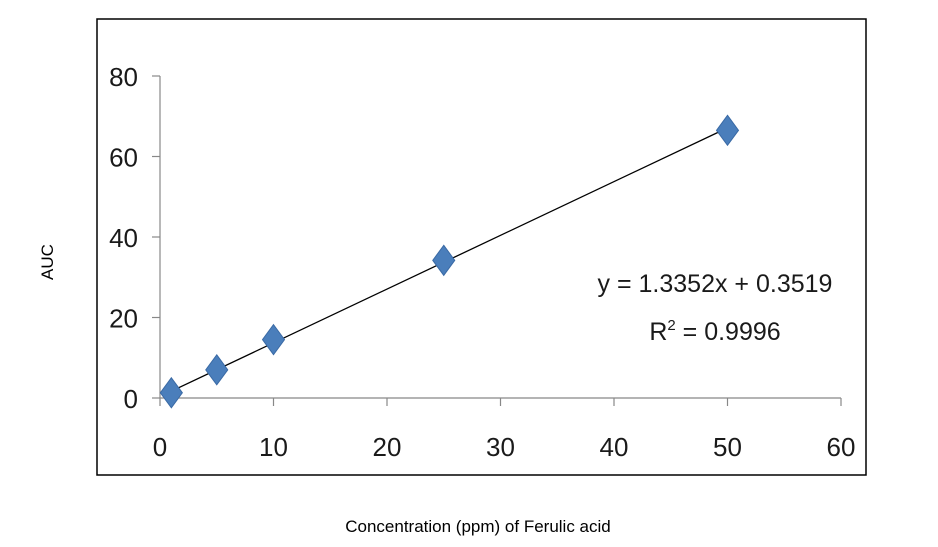  What do you see at coordinates (47, 262) in the screenshot?
I see `y-axis-title: AUC` at bounding box center [47, 262].